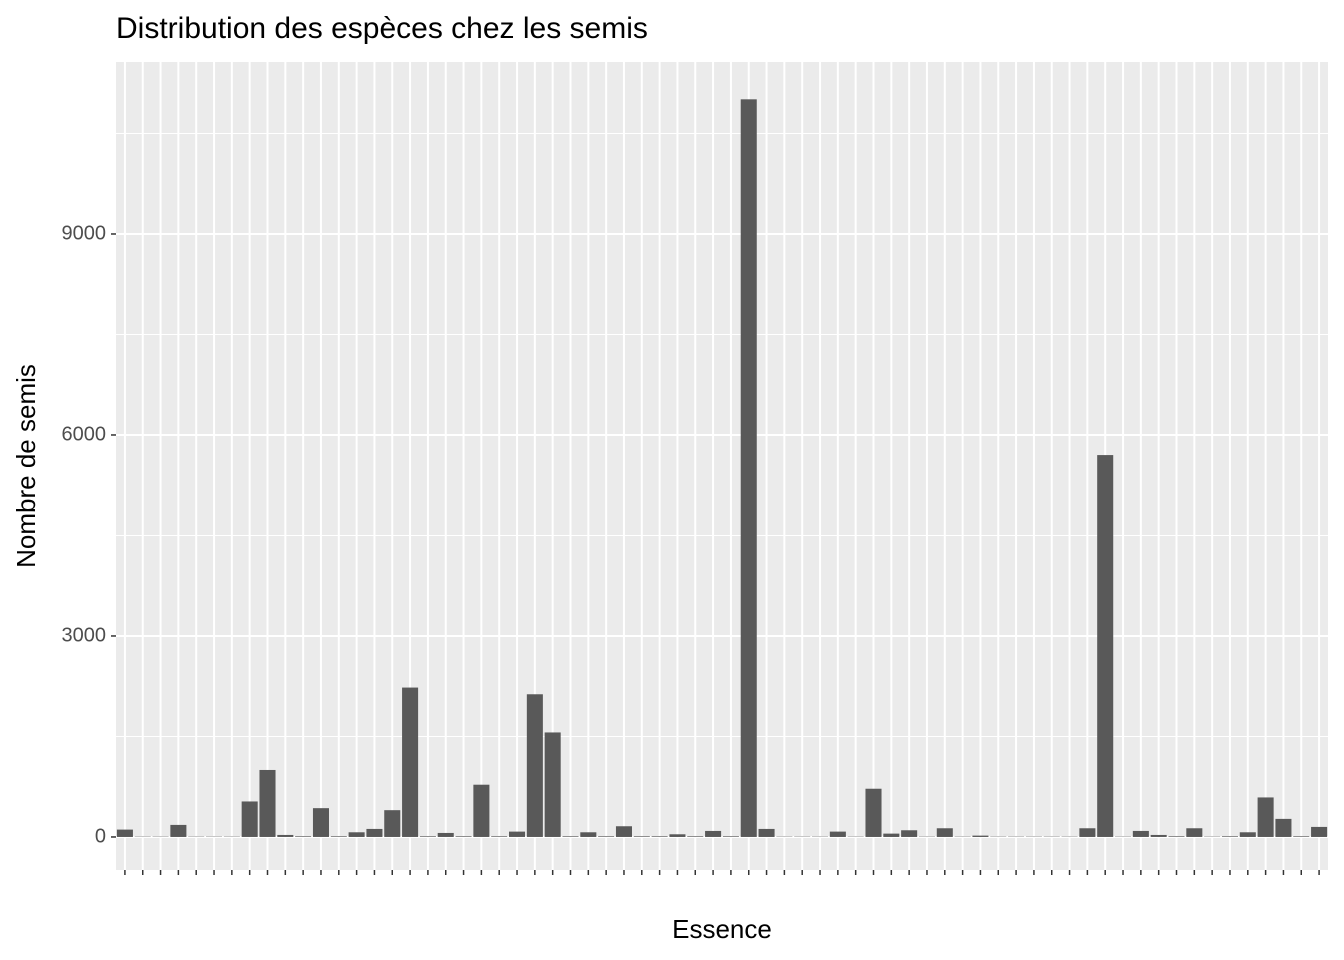  I want to click on y-tick-label: 9000, so click(84, 233).